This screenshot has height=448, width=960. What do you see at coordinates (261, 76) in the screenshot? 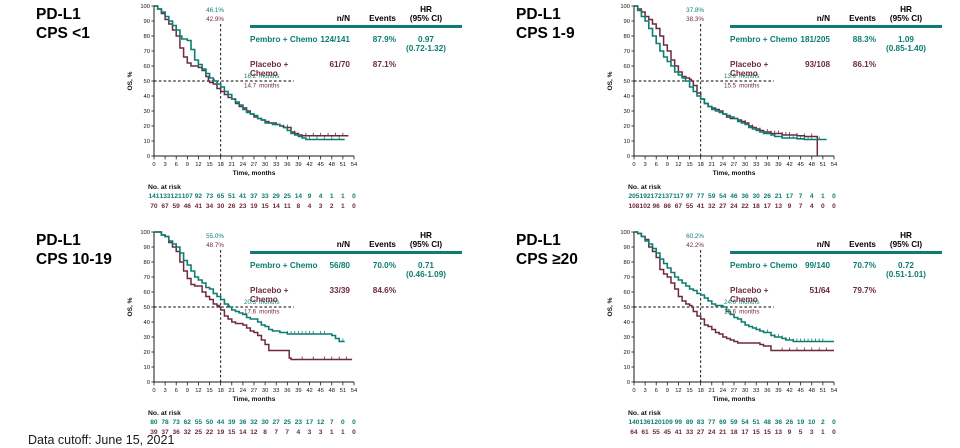
I see `median-pembro: 16.2 months` at bounding box center [261, 76].